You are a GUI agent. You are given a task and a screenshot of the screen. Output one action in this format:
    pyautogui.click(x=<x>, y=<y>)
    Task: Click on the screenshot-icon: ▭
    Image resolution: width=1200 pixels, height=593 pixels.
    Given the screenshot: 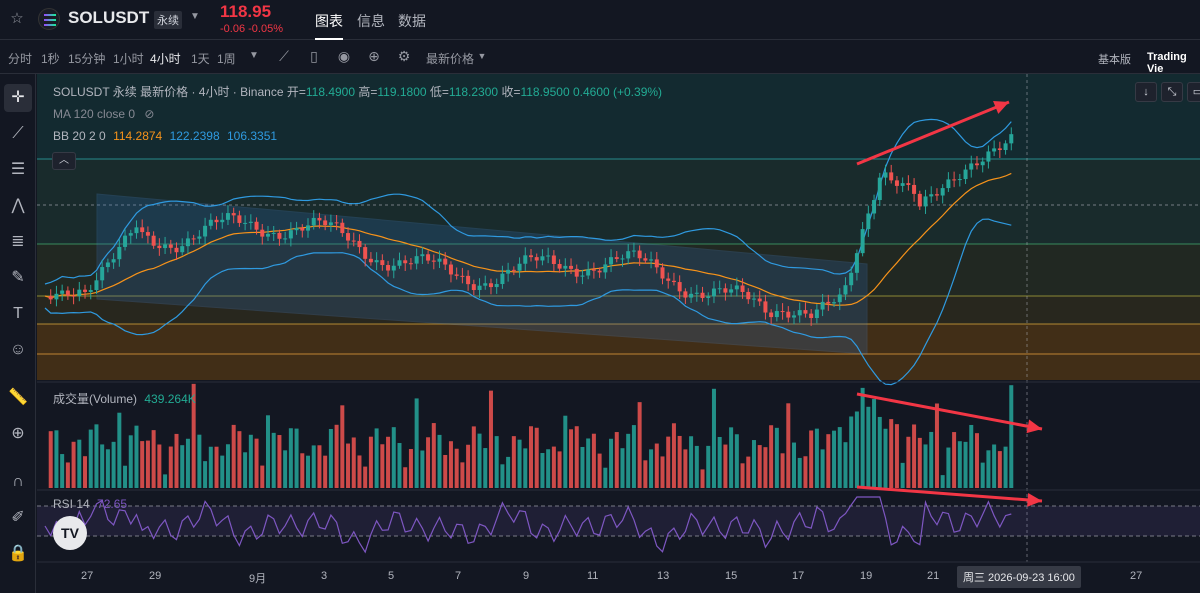 What is the action you would take?
    pyautogui.click(x=1193, y=92)
    